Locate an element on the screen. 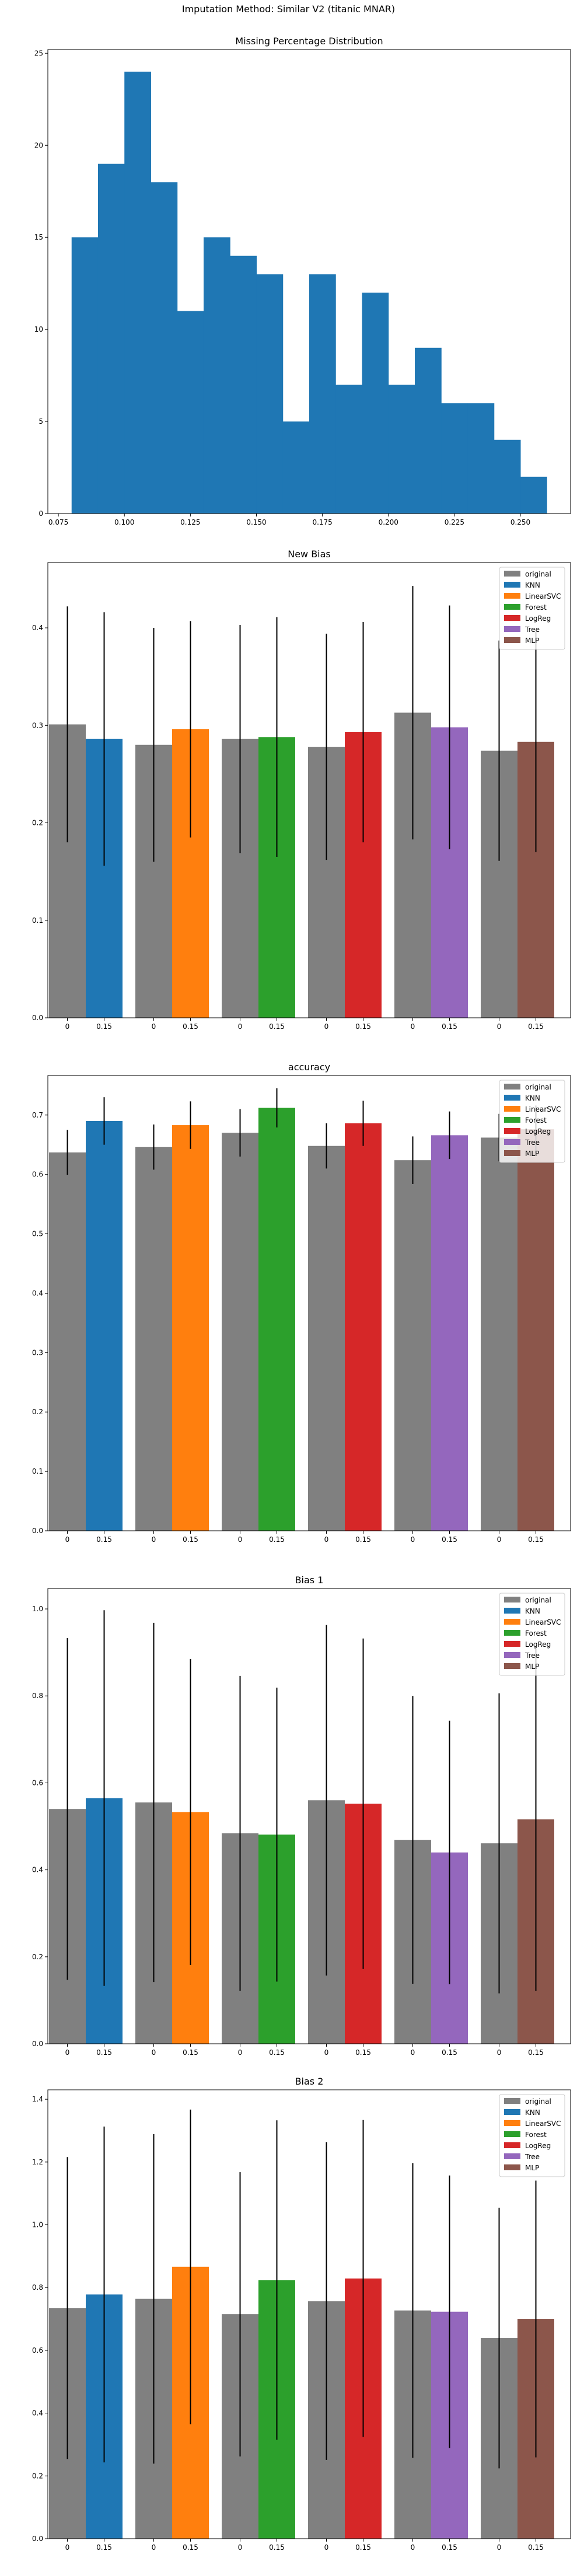  chart-title: New Bias is located at coordinates (309, 554).